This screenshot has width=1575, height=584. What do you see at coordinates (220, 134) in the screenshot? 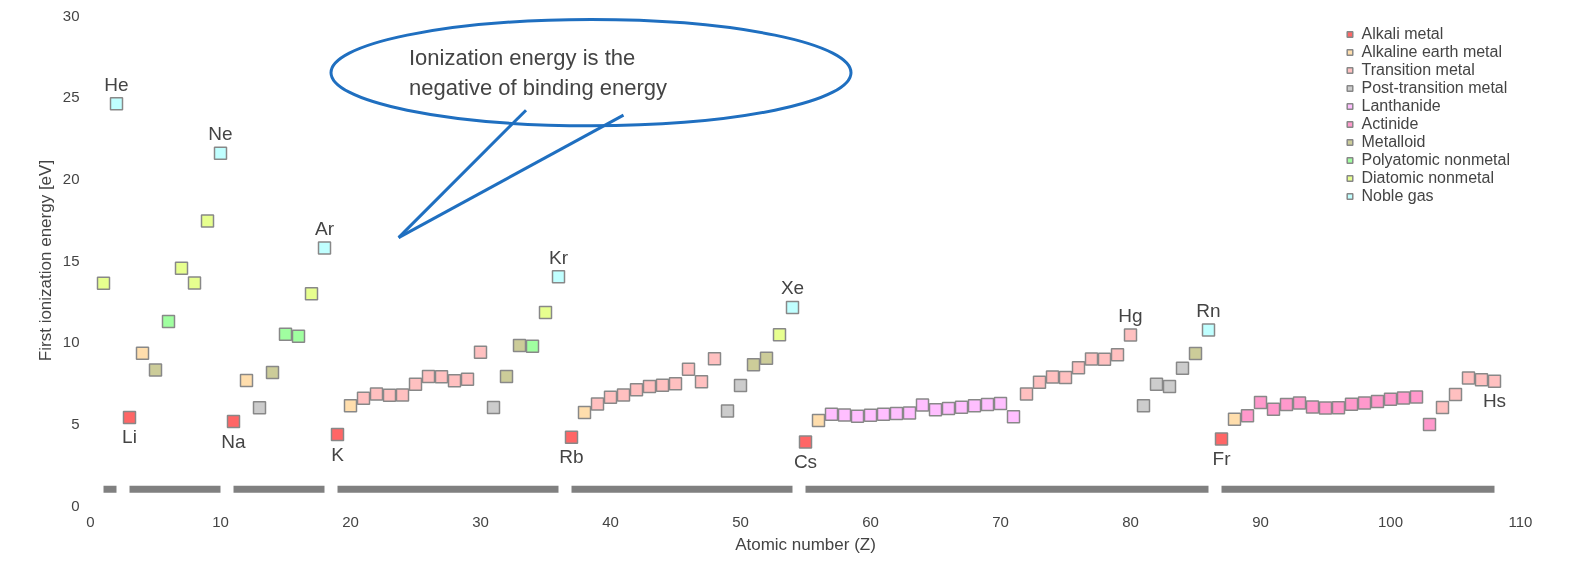
I see `annotation: Ne` at bounding box center [220, 134].